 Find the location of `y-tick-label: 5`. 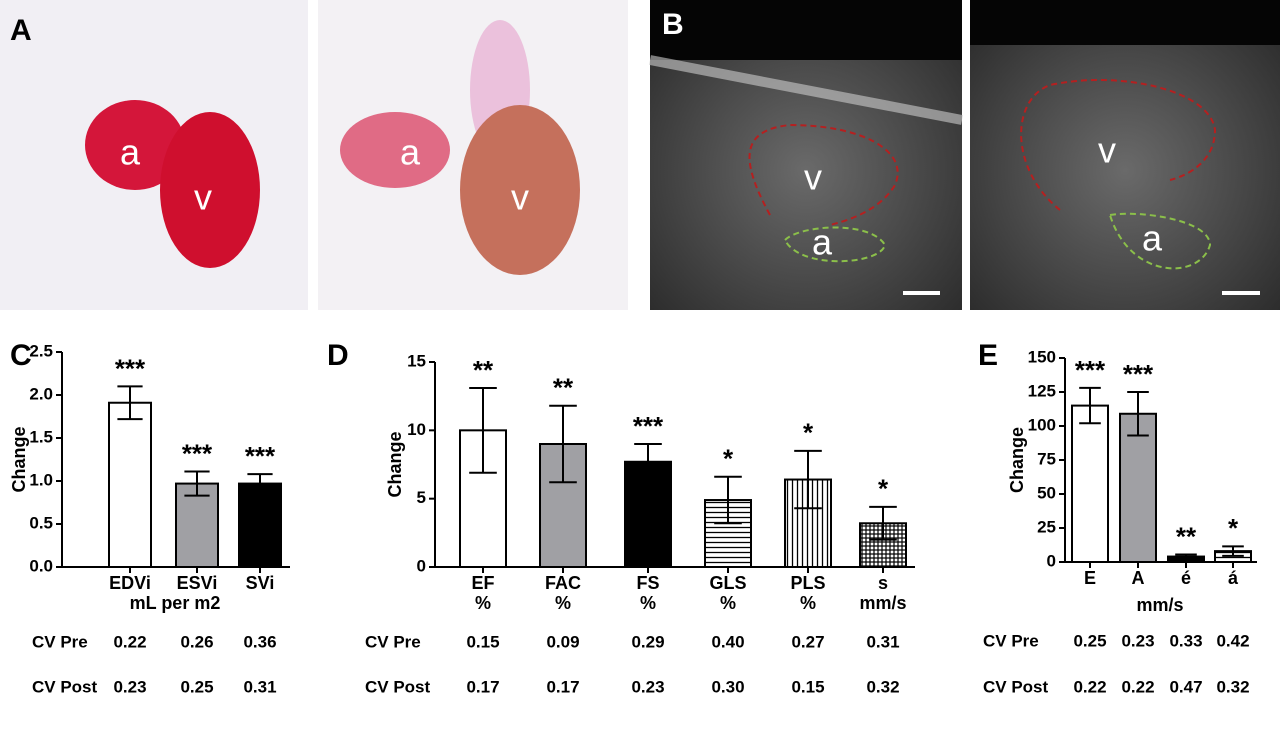

y-tick-label: 5 is located at coordinates (421, 497).